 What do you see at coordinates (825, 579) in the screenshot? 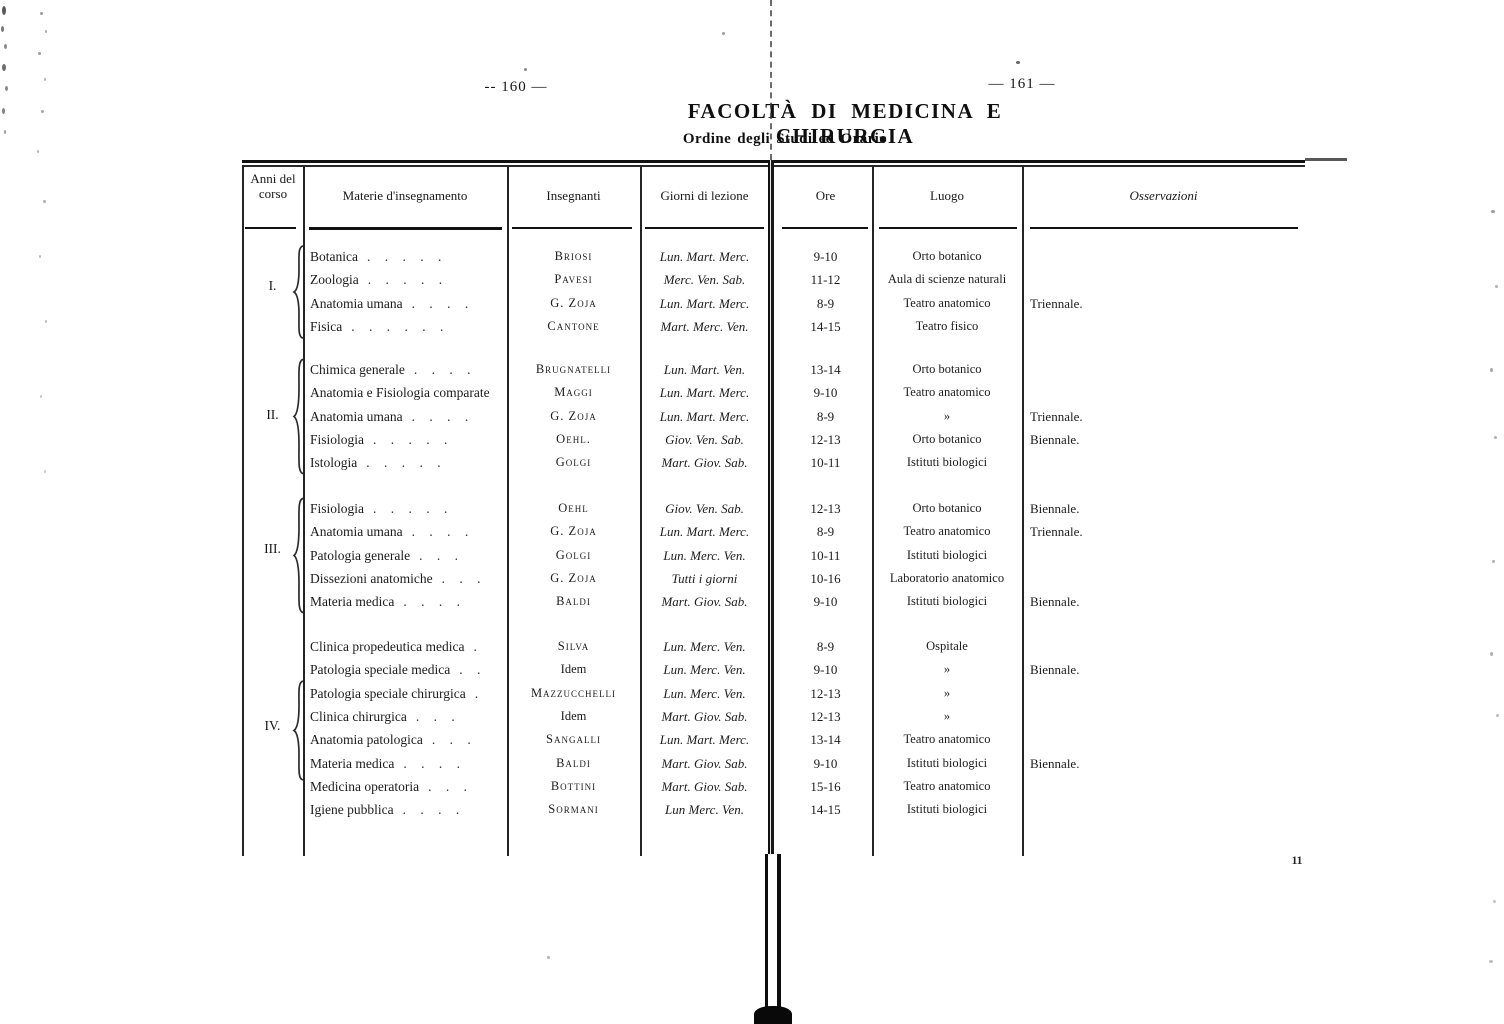
I see `cell-ore: 10-16` at bounding box center [825, 579].